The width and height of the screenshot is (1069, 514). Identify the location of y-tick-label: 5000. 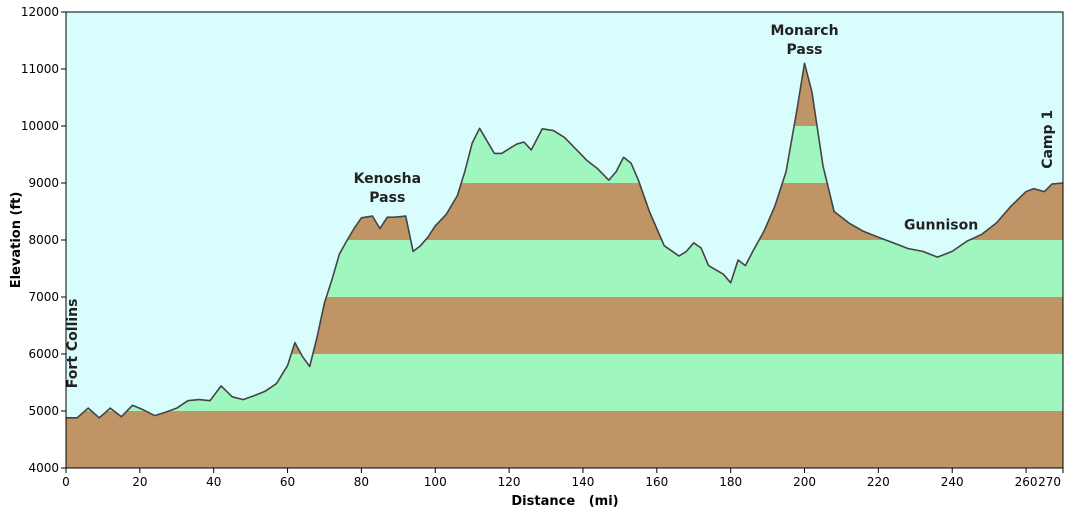
(43, 411).